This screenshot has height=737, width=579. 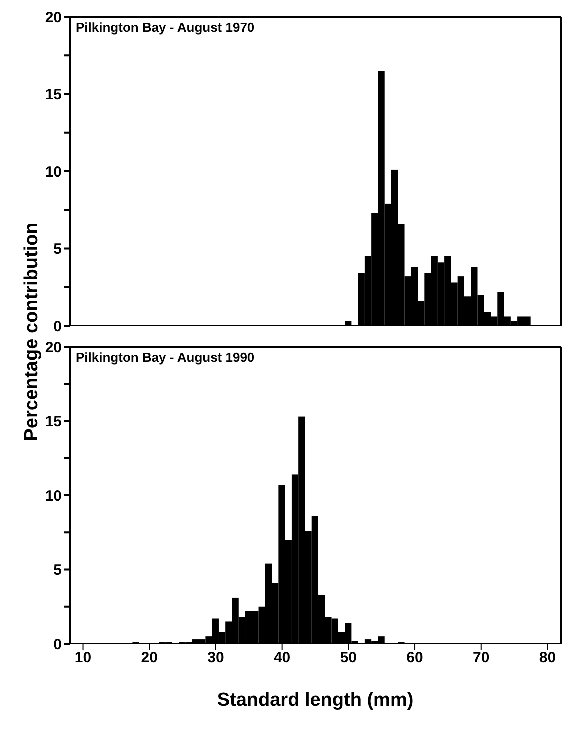 I want to click on x-tick-label: 70, so click(x=481, y=658).